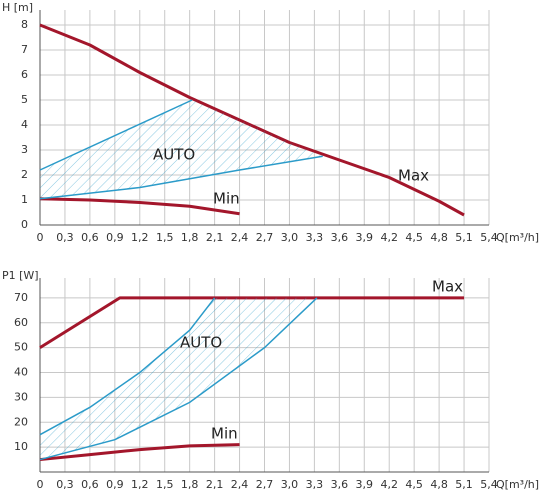 This screenshot has width=540, height=494. Describe the element at coordinates (24, 174) in the screenshot. I see `y-tick-label: 2` at that location.